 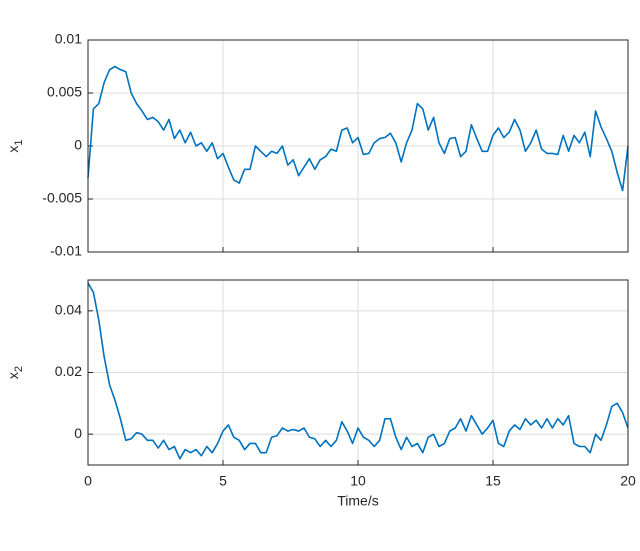 I want to click on x-tick-label: 15, so click(x=493, y=481).